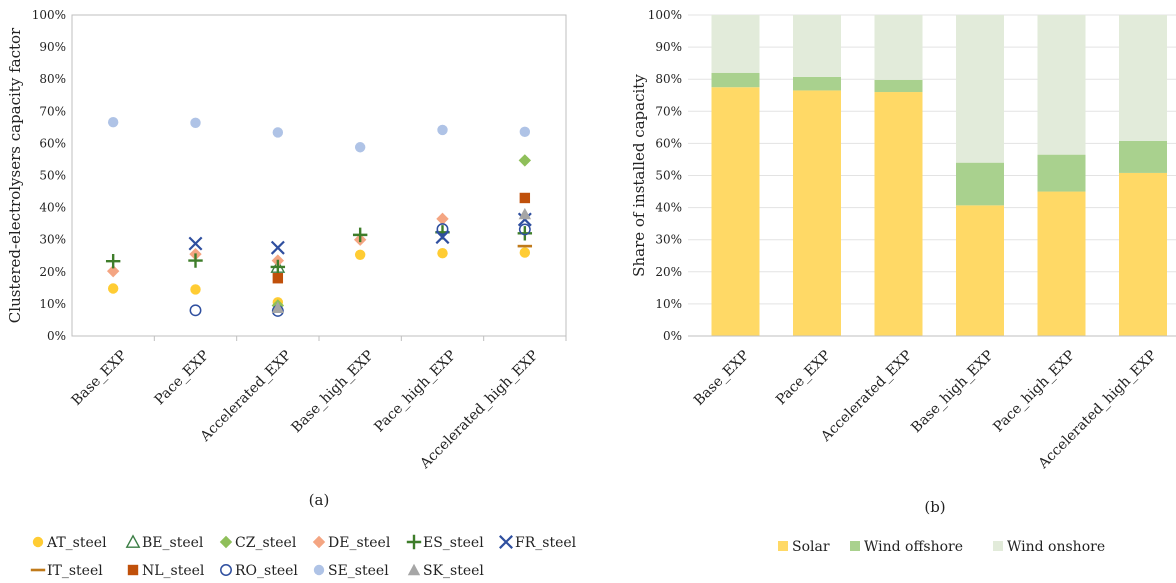 The image size is (1176, 583). What do you see at coordinates (15, 175) in the screenshot?
I see `y-axis-title: Clustered-electrolysers capacity factor` at bounding box center [15, 175].